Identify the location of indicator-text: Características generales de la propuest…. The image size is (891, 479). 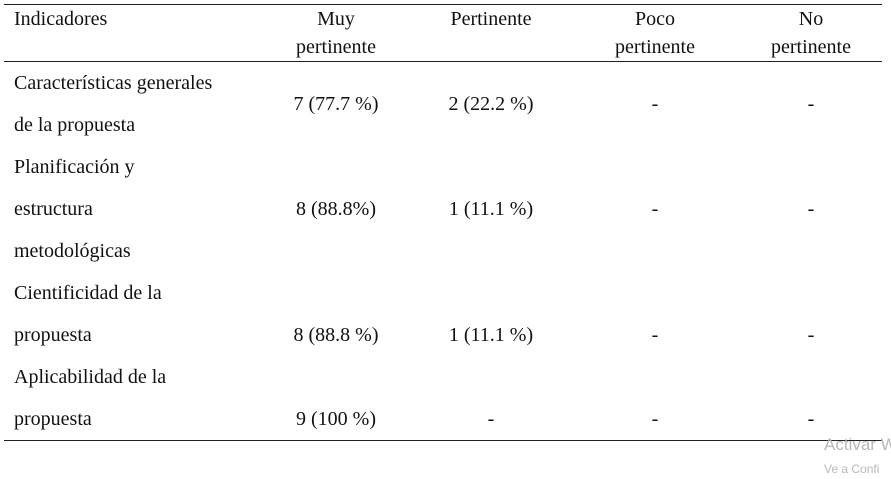
(113, 104).